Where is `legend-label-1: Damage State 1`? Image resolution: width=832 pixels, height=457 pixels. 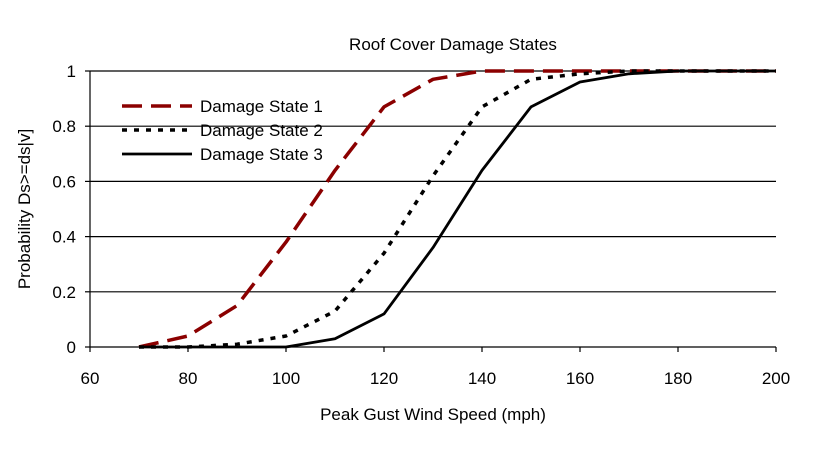
legend-label-1: Damage State 1 is located at coordinates (261, 106).